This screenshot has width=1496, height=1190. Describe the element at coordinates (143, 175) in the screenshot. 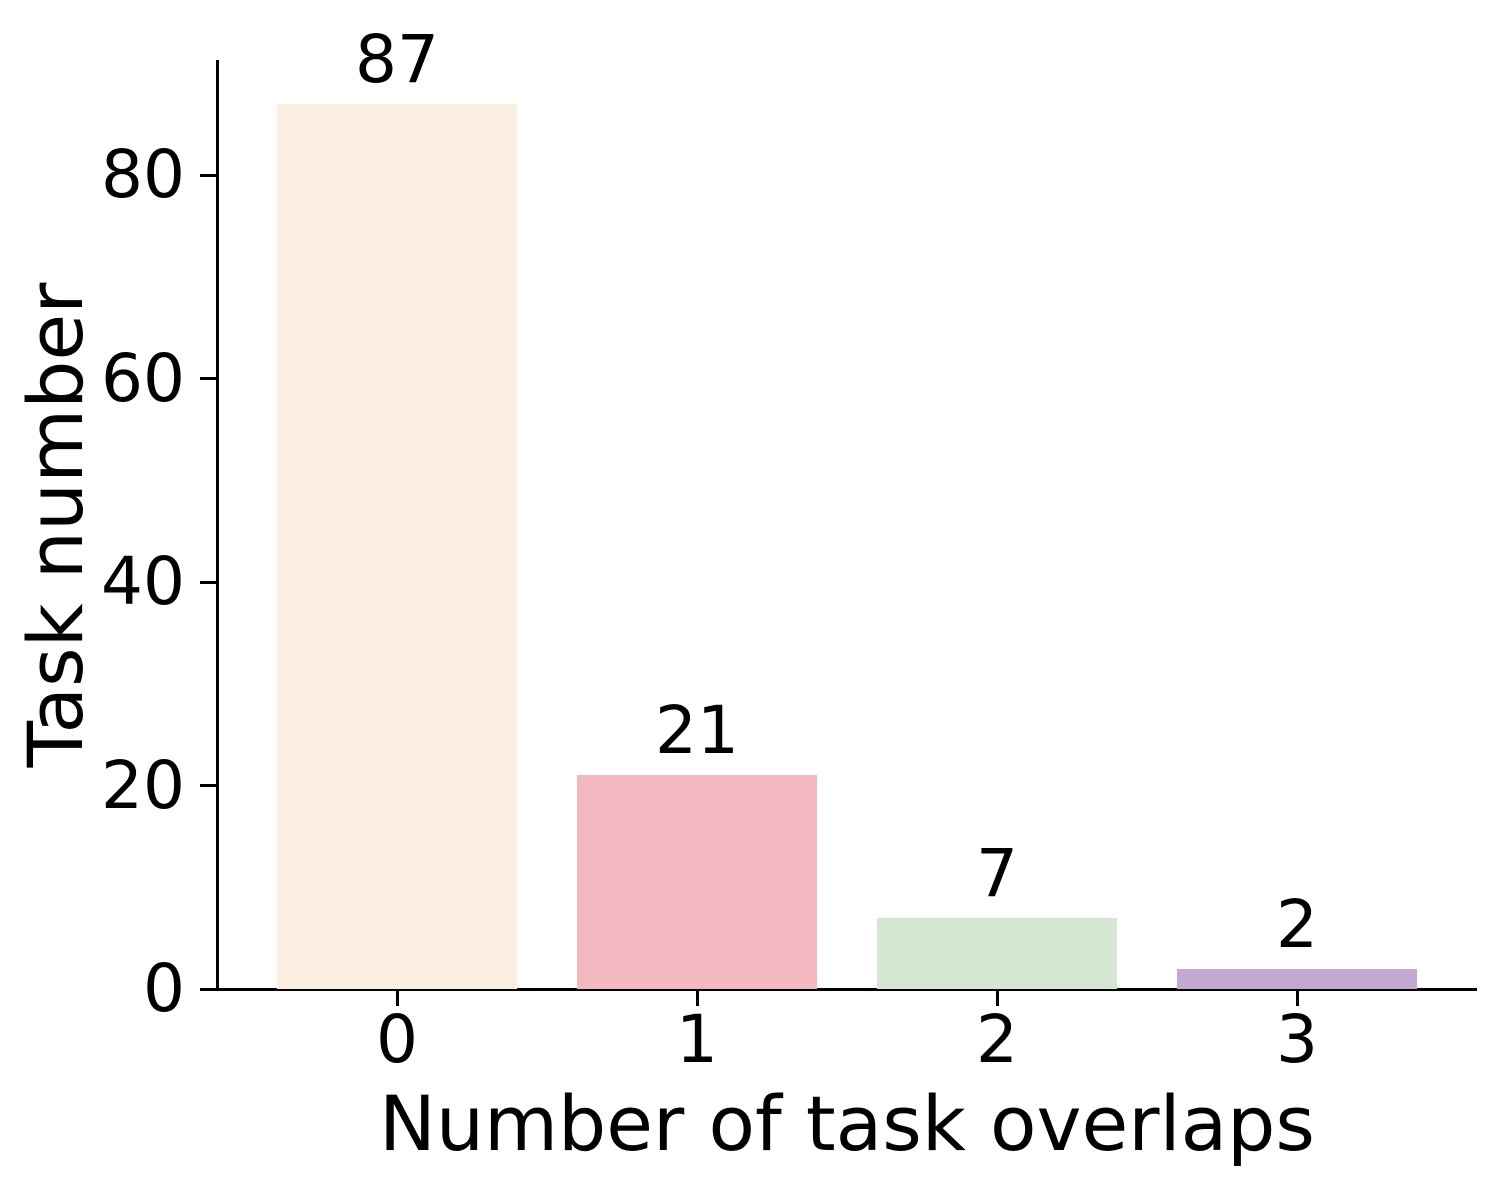

I see `y-tick-label: 80` at that location.